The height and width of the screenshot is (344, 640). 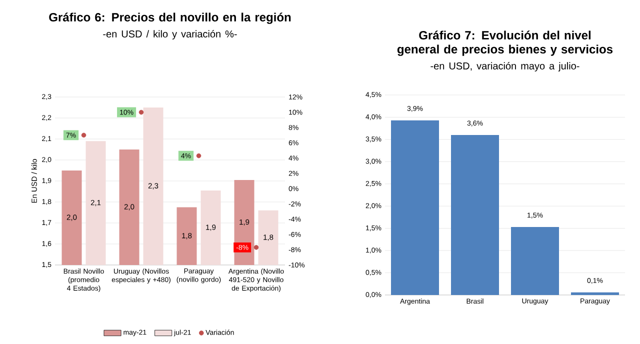 I want to click on chart-title: Gráfico 6: Precios del novillo en la región, so click(x=170, y=18).